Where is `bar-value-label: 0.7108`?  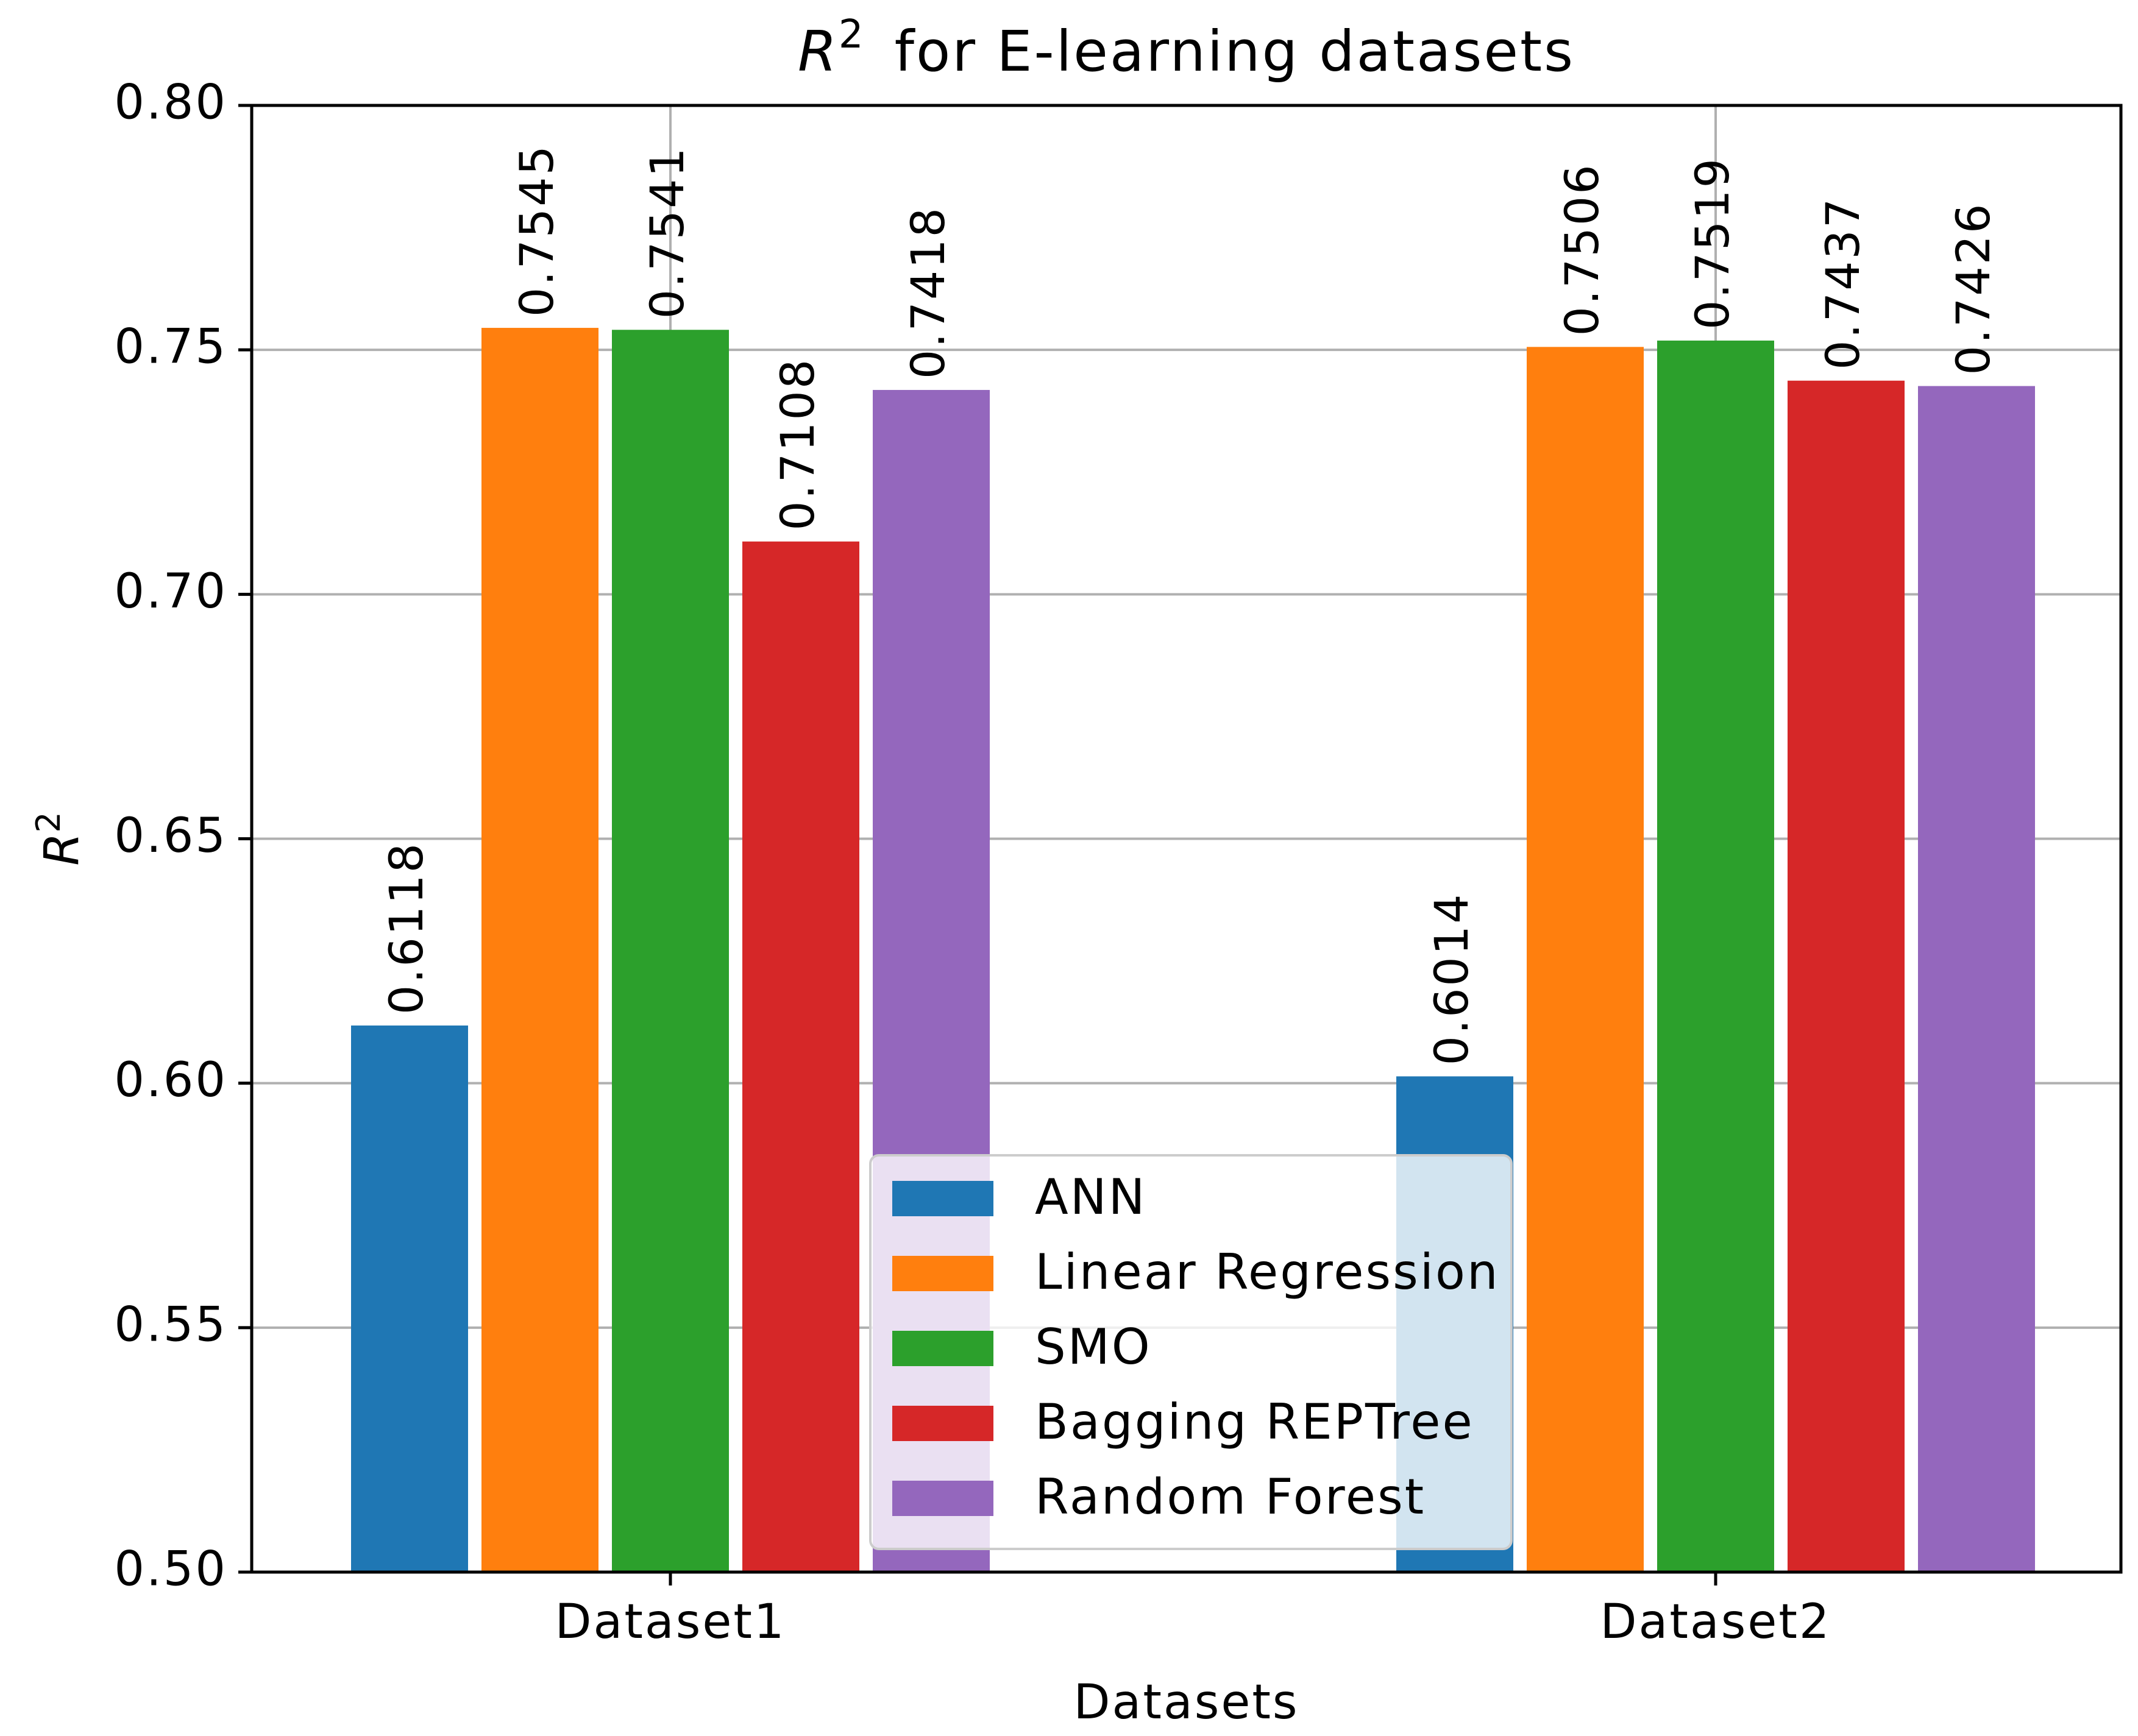 bar-value-label: 0.7108 is located at coordinates (797, 444).